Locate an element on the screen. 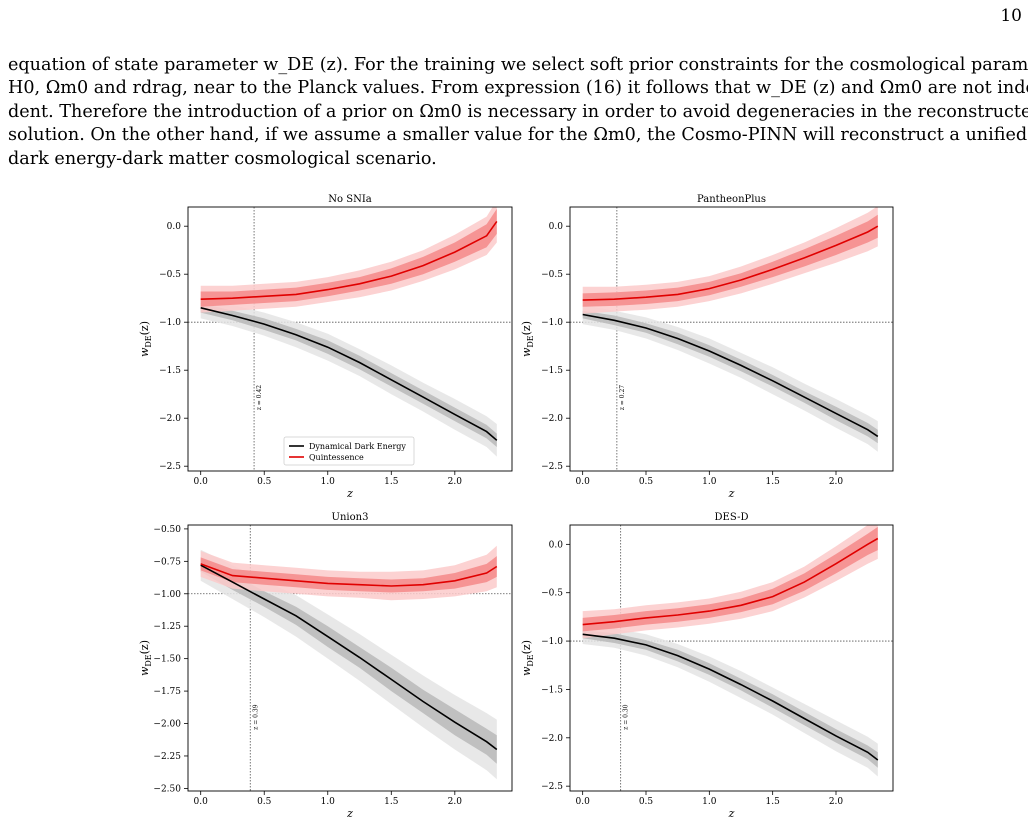 This screenshot has width=1028, height=824. y-tick-label: −0.75 is located at coordinates (167, 562).